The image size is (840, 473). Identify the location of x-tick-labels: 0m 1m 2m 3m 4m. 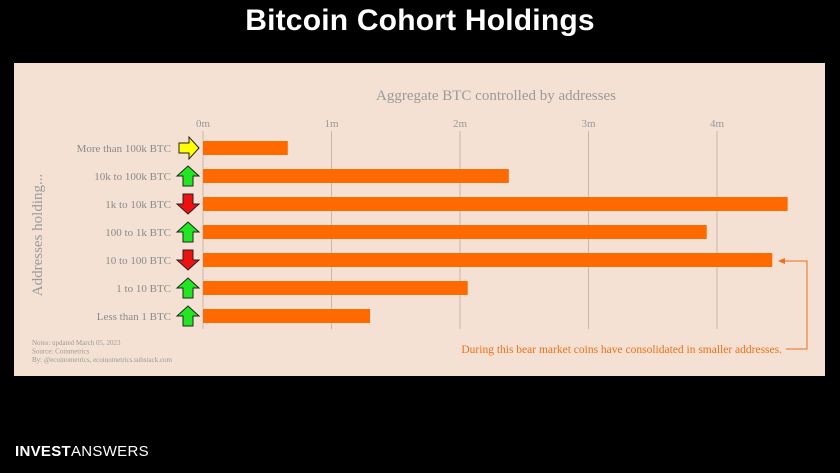
(460, 124).